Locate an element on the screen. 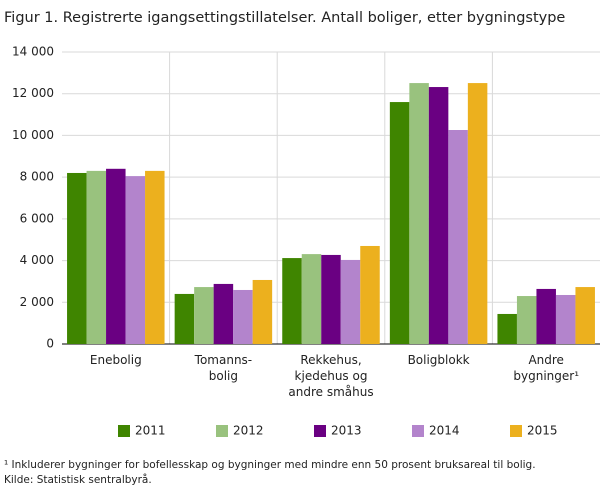 The width and height of the screenshot is (609, 489). x-tick-label: Tomanns-bolig is located at coordinates (223, 368).